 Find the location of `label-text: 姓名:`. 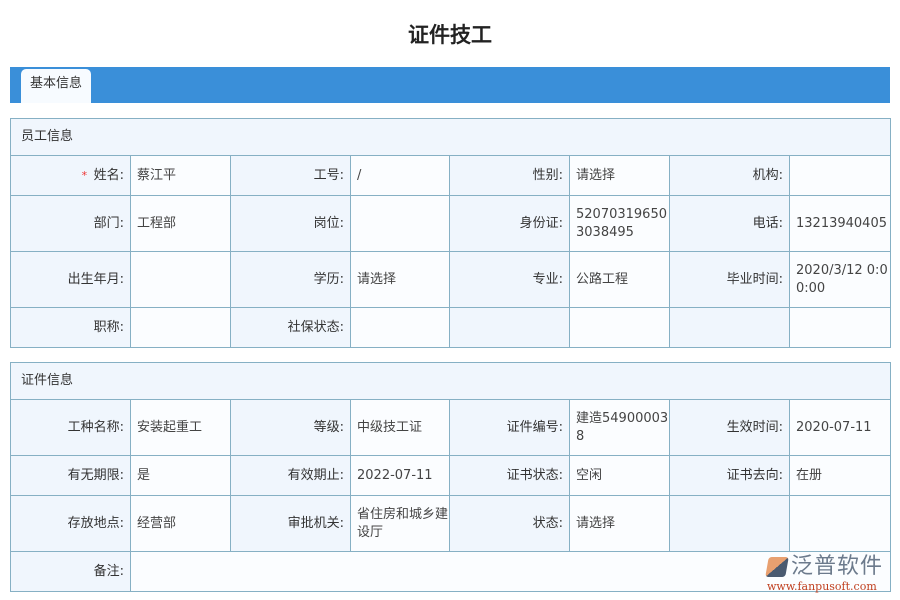

label-text: 姓名: is located at coordinates (108, 175).